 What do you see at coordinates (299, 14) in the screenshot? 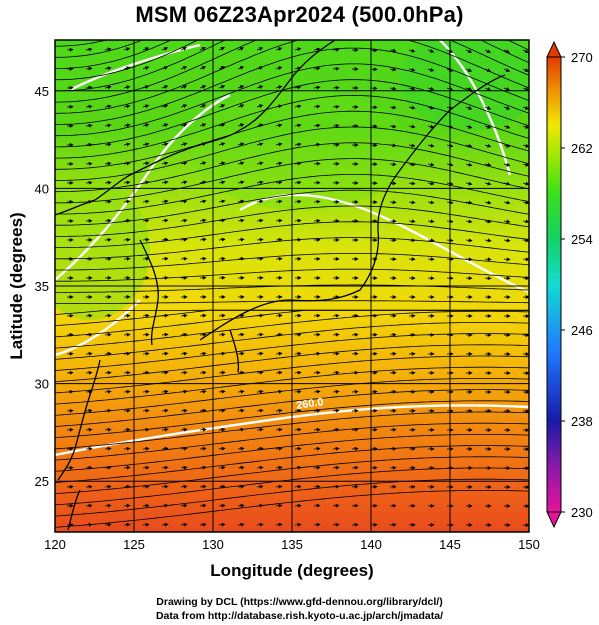
I see `chart-title: MSM 06Z23Apr2024 (500.0hPa)` at bounding box center [299, 14].